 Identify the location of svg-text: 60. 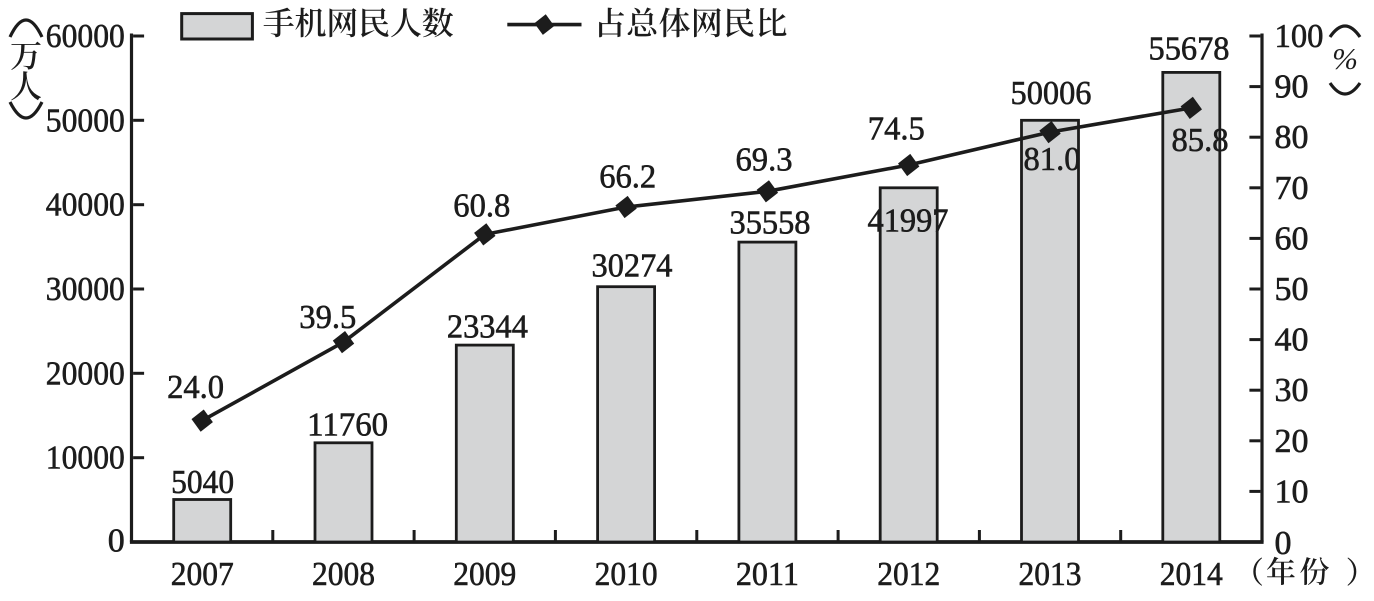
(1292, 238).